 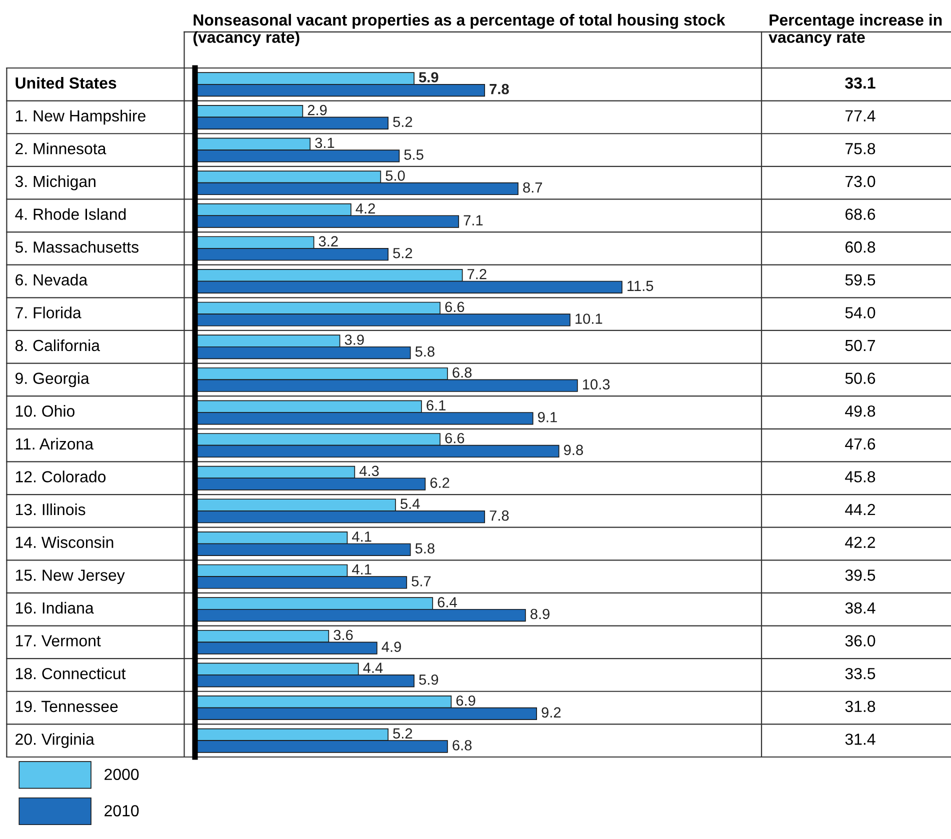 What do you see at coordinates (410, 503) in the screenshot?
I see `data-label: 5.4` at bounding box center [410, 503].